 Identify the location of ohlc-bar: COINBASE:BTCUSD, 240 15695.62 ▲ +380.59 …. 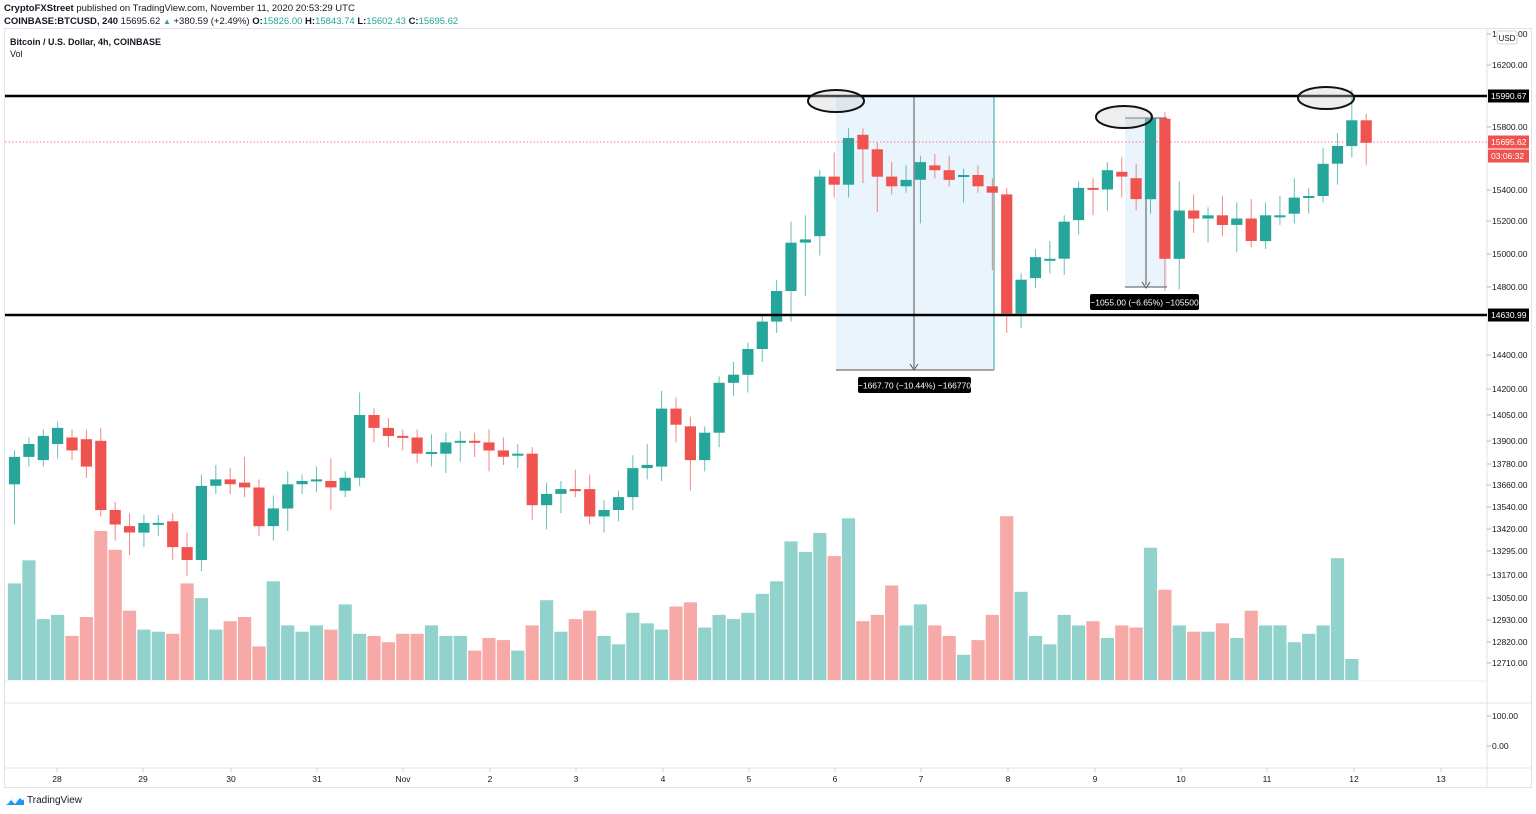
(231, 21).